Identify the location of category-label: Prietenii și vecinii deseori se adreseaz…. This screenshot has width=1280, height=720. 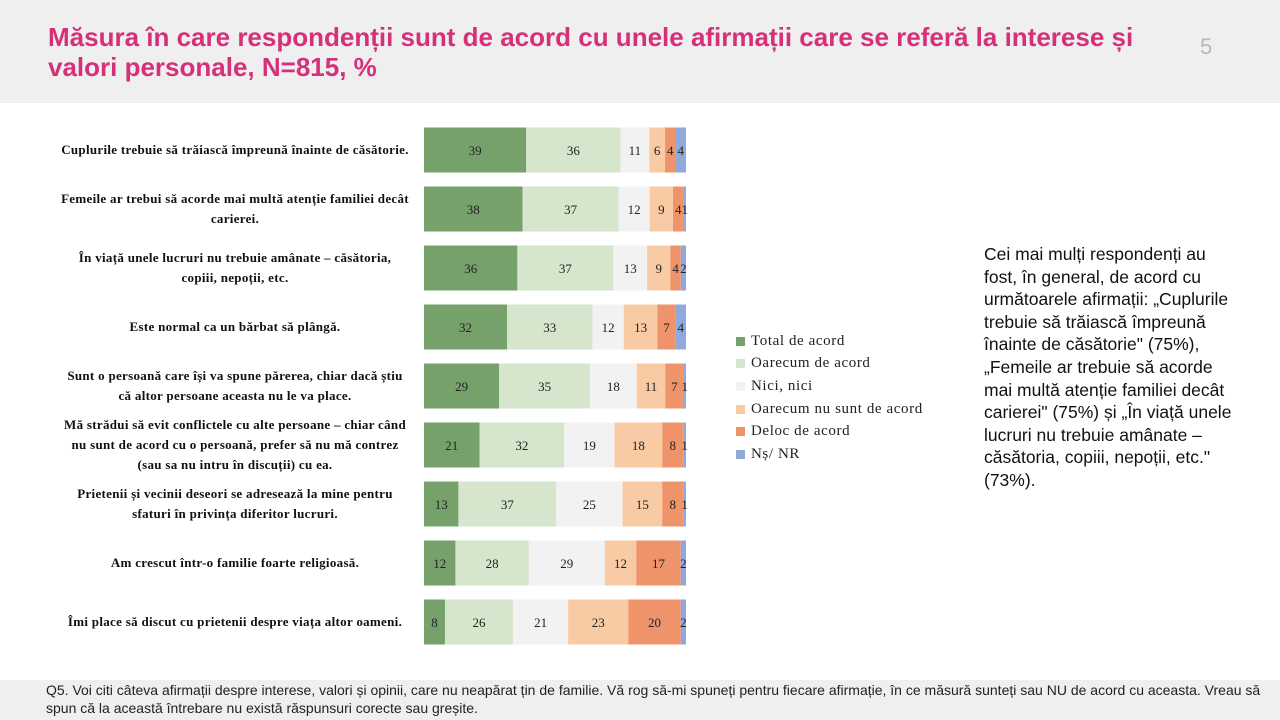
(235, 503).